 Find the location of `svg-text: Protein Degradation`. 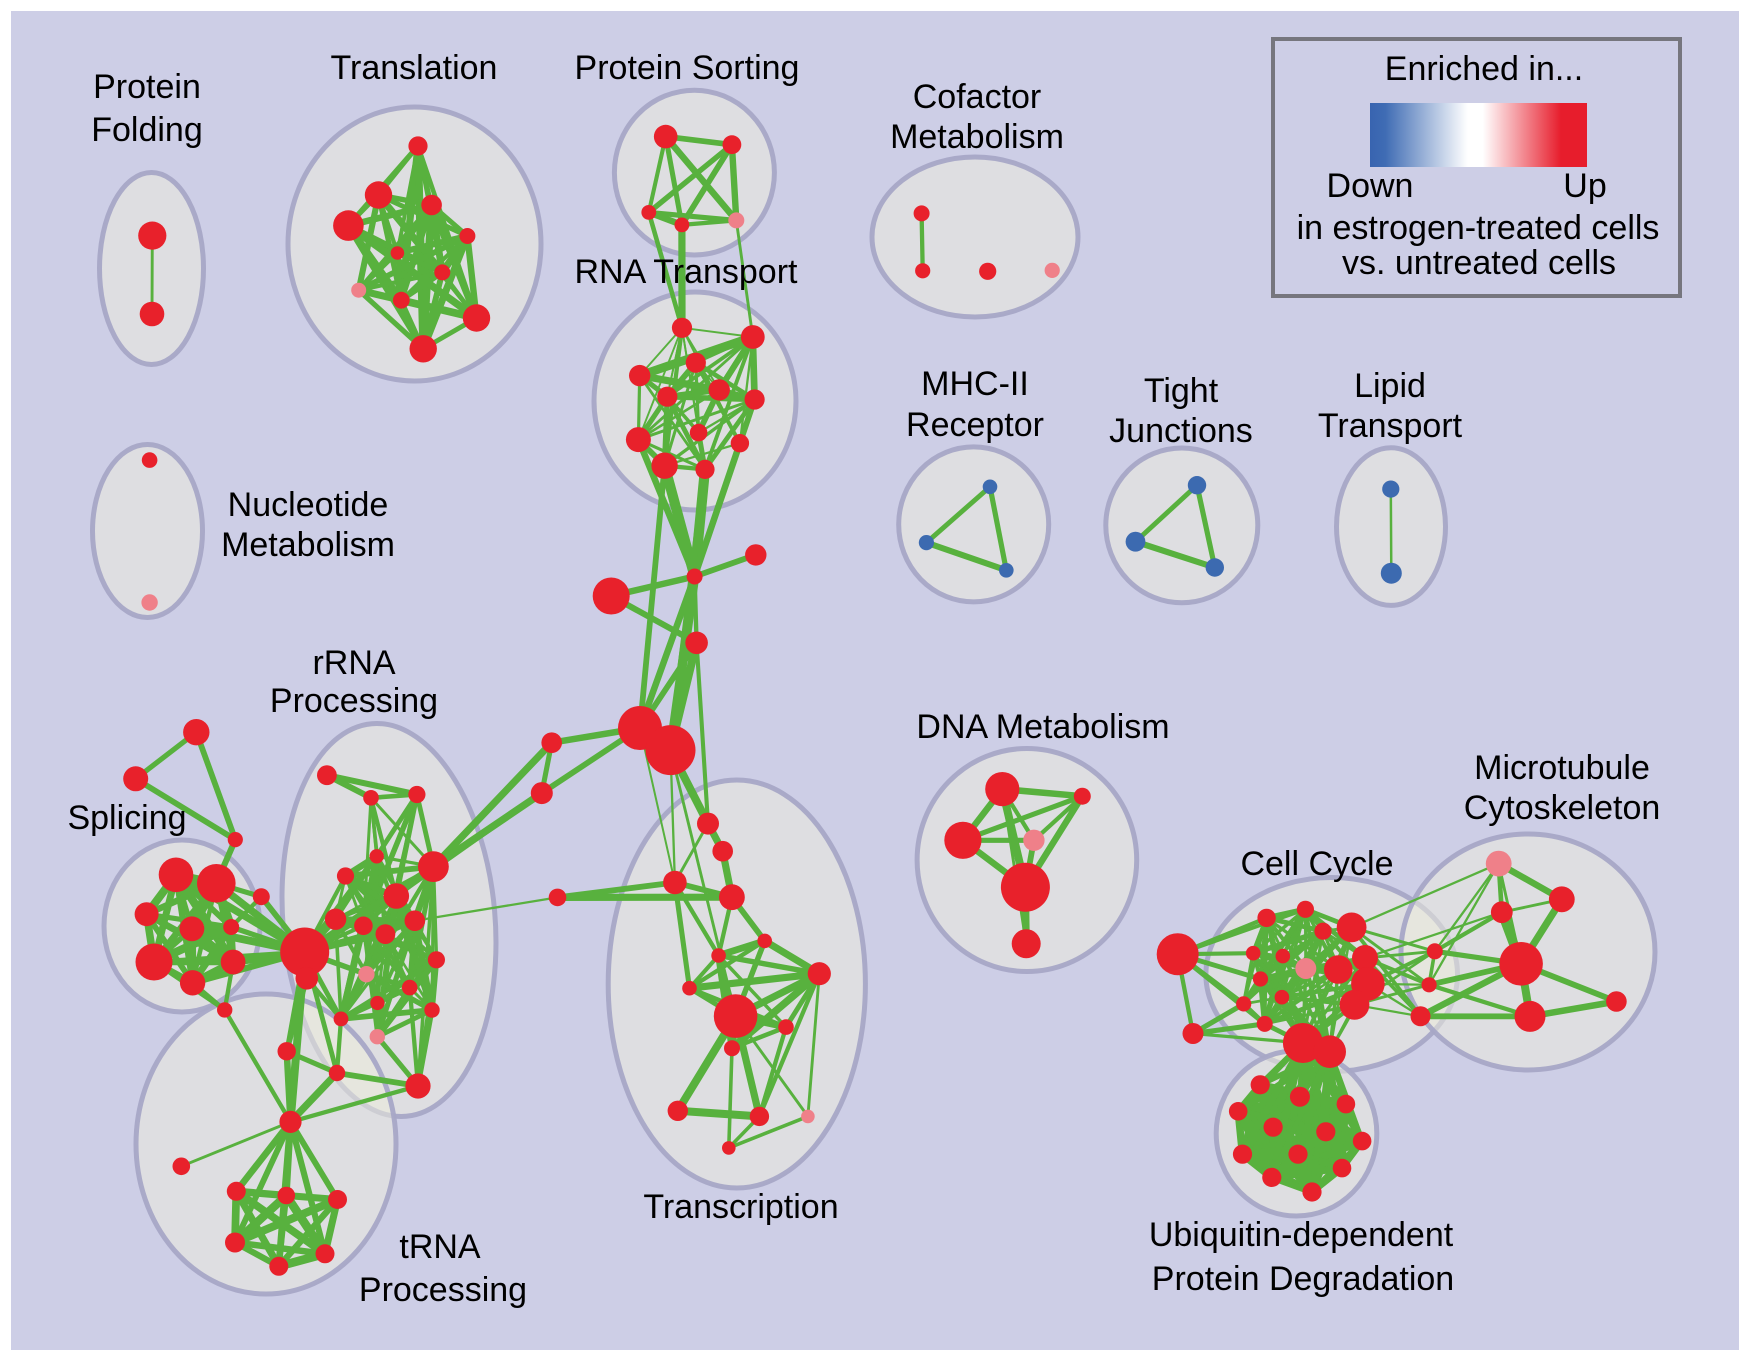

svg-text: Protein Degradation is located at coordinates (1303, 1279).